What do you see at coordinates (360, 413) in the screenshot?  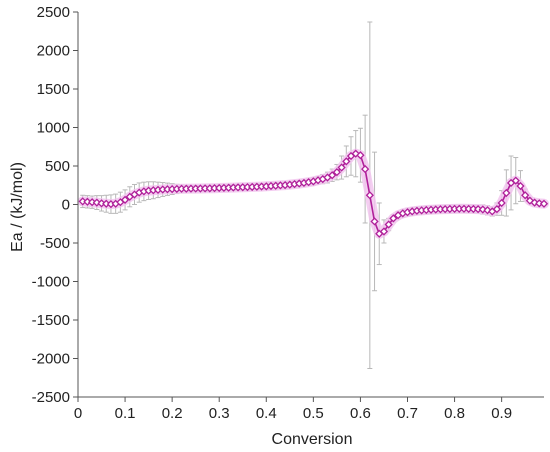 I see `x-tick-label: 0.6` at bounding box center [360, 413].